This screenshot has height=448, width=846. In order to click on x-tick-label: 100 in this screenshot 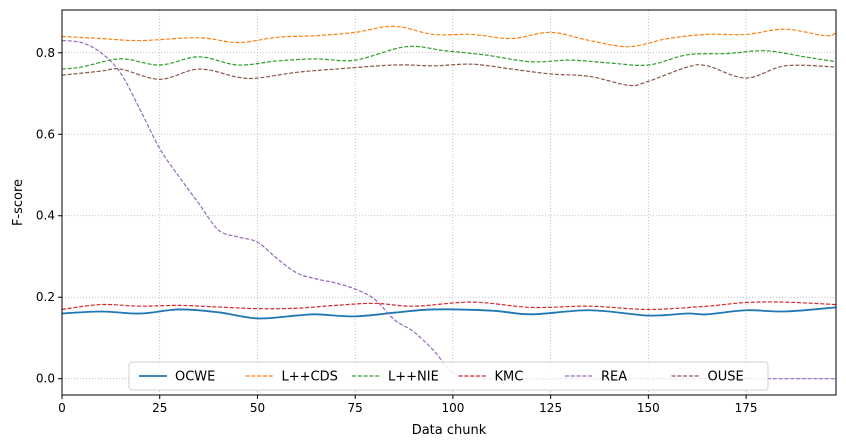, I will do `click(452, 408)`.